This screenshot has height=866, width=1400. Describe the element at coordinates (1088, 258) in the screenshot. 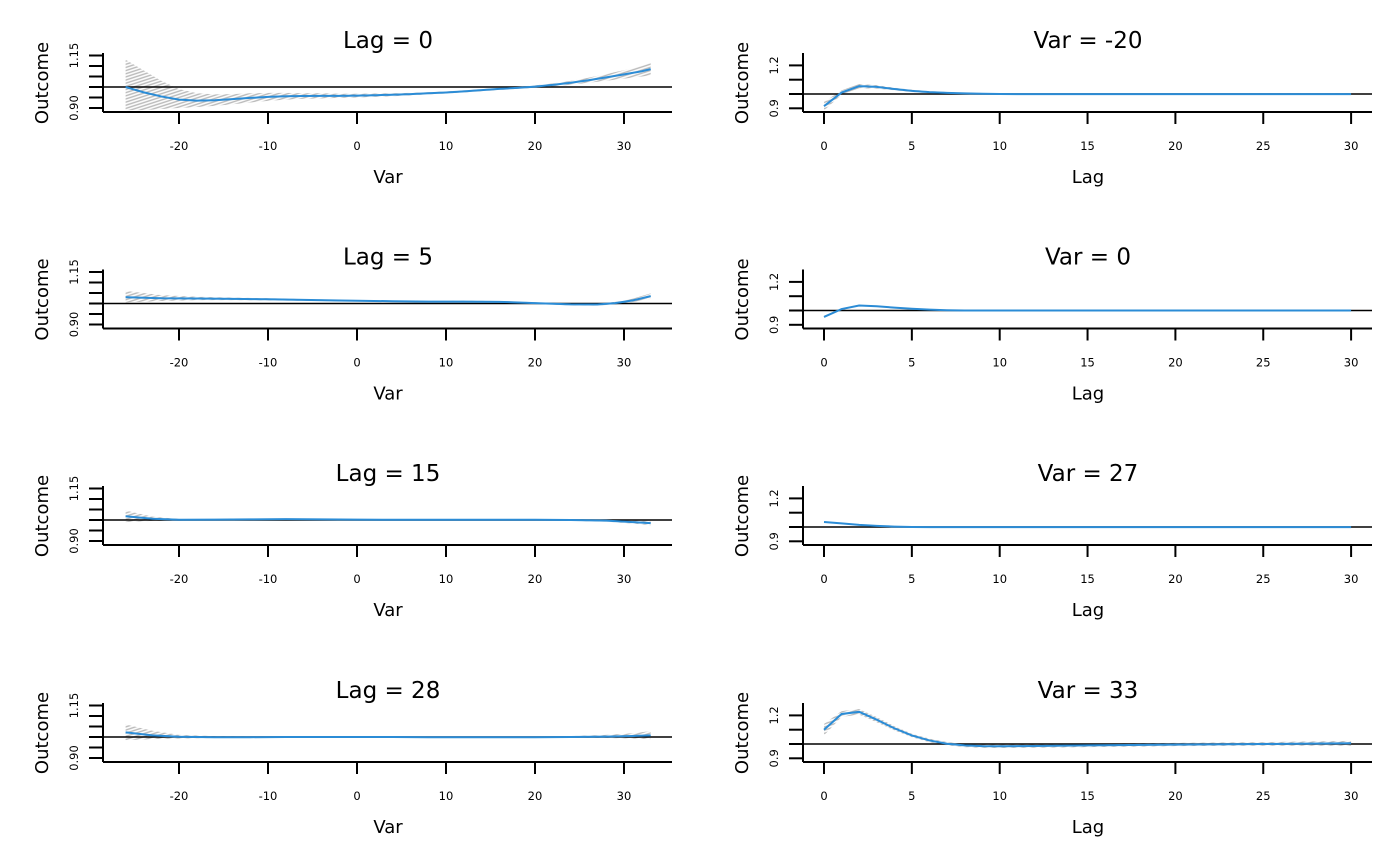

I see `panel-title: Var = 0` at that location.